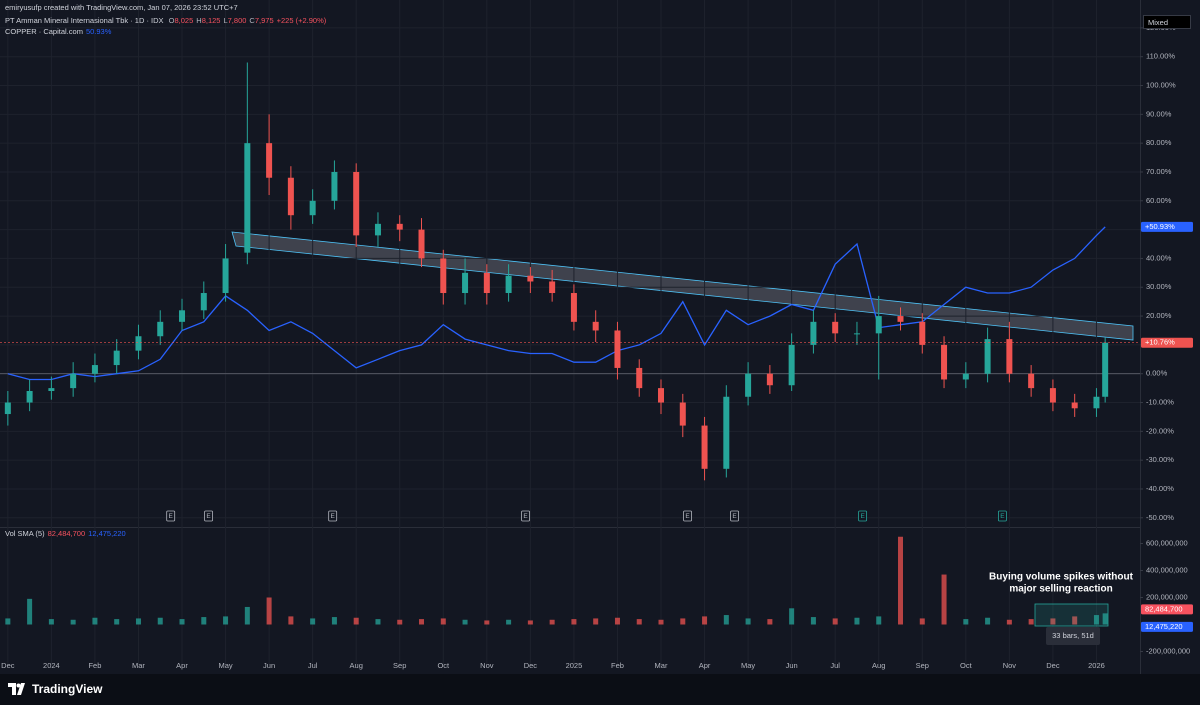  I want to click on volume-title: Vol SMA (5), so click(25, 533).